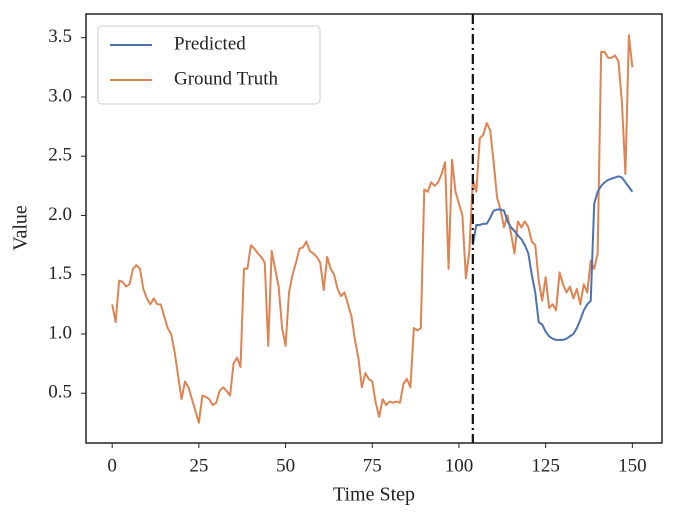  What do you see at coordinates (459, 465) in the screenshot?
I see `x-tick-label: 100` at bounding box center [459, 465].